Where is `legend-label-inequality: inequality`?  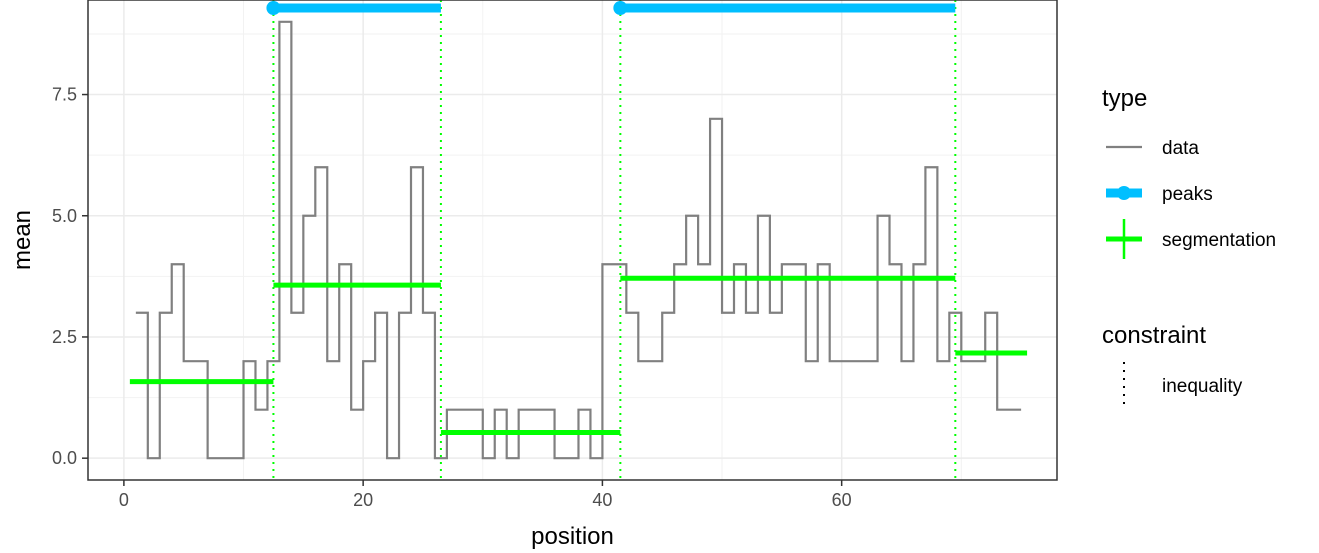
legend-label-inequality: inequality is located at coordinates (1202, 386).